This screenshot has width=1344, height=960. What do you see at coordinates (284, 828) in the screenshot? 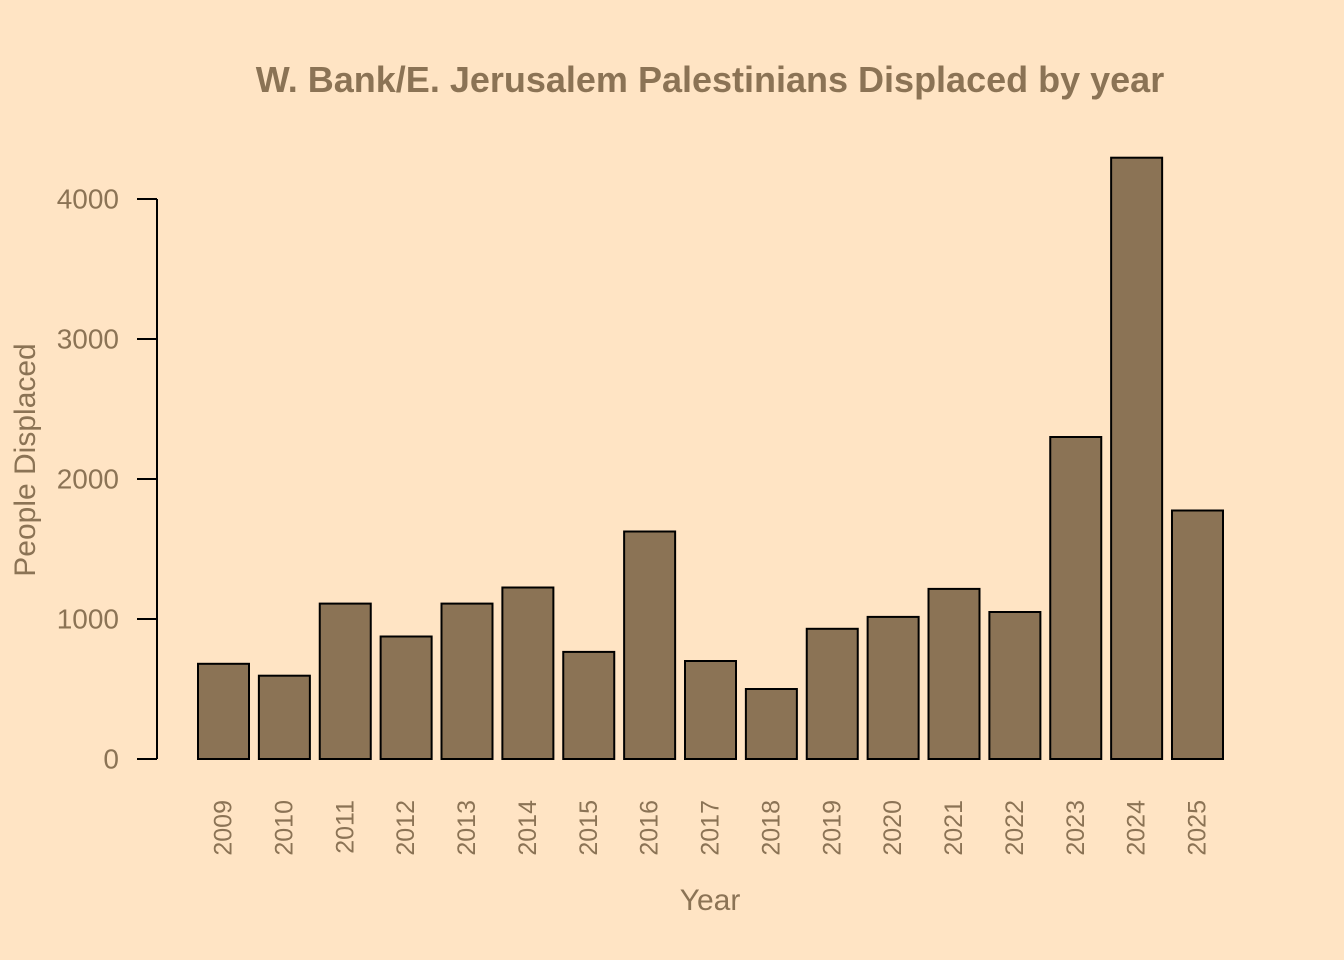
I see `x-tick-label: 2010` at bounding box center [284, 828].